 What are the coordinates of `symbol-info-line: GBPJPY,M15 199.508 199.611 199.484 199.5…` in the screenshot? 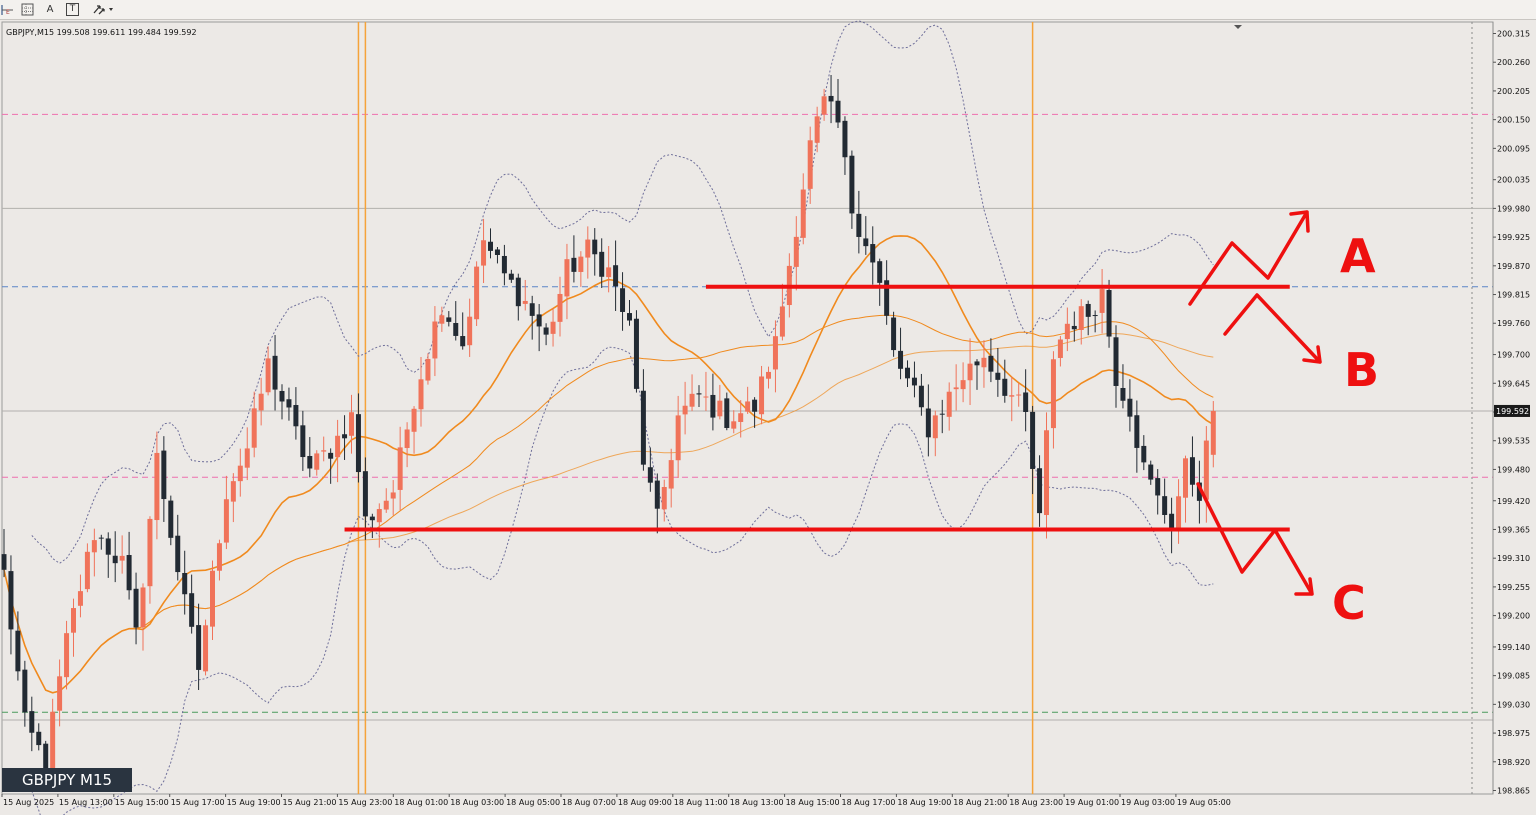 It's located at (101, 32).